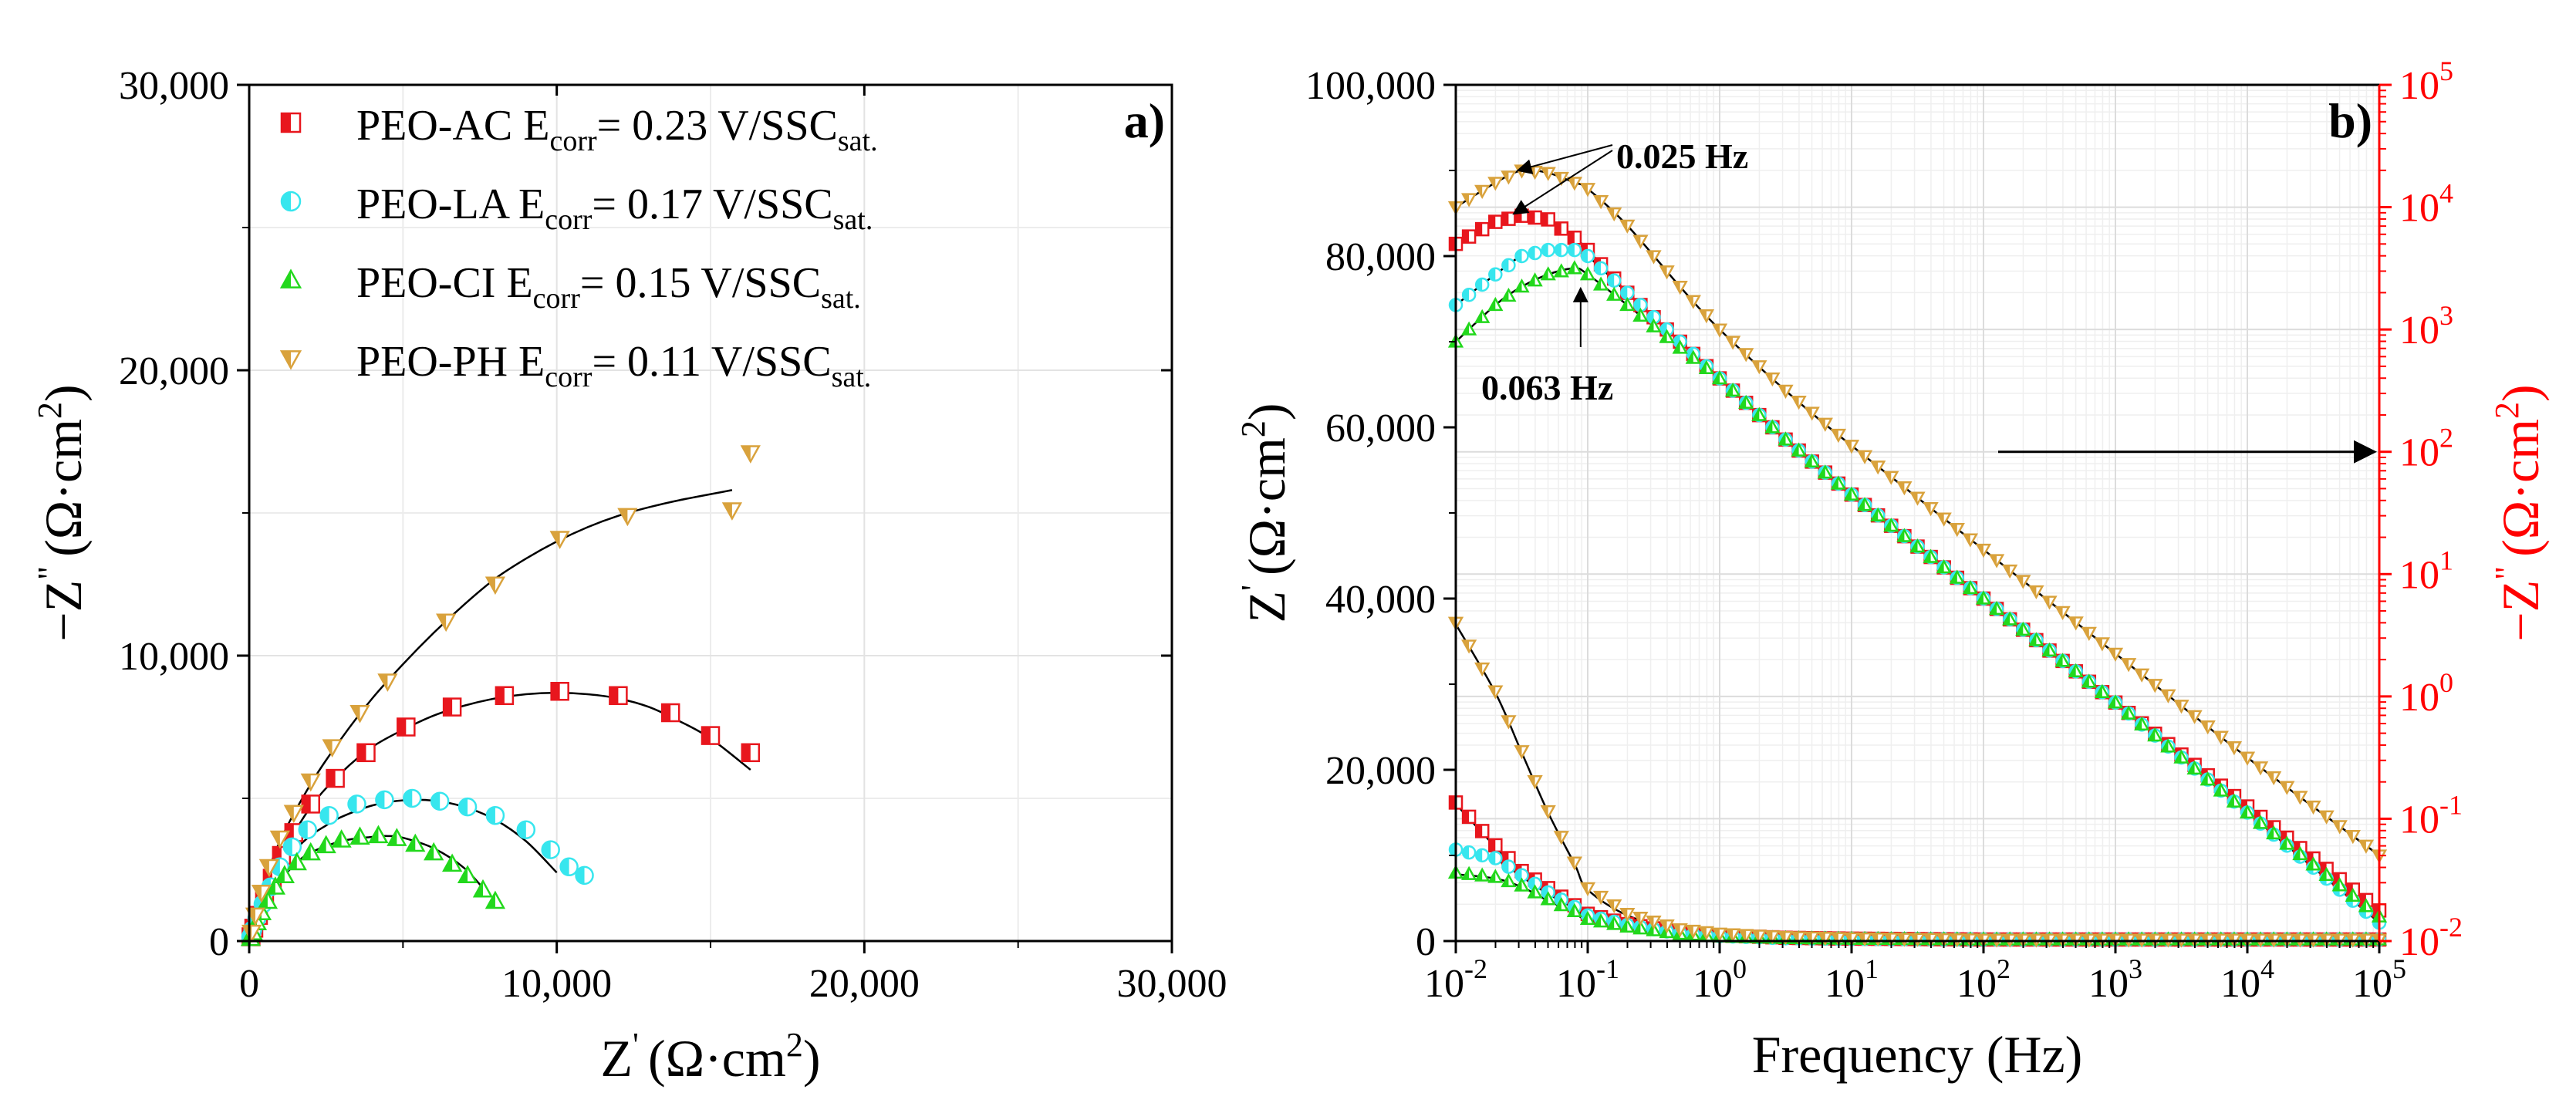 The height and width of the screenshot is (1120, 2576). What do you see at coordinates (2426, 571) in the screenshot?
I see `bode-y2-tick-label: 101` at bounding box center [2426, 571].